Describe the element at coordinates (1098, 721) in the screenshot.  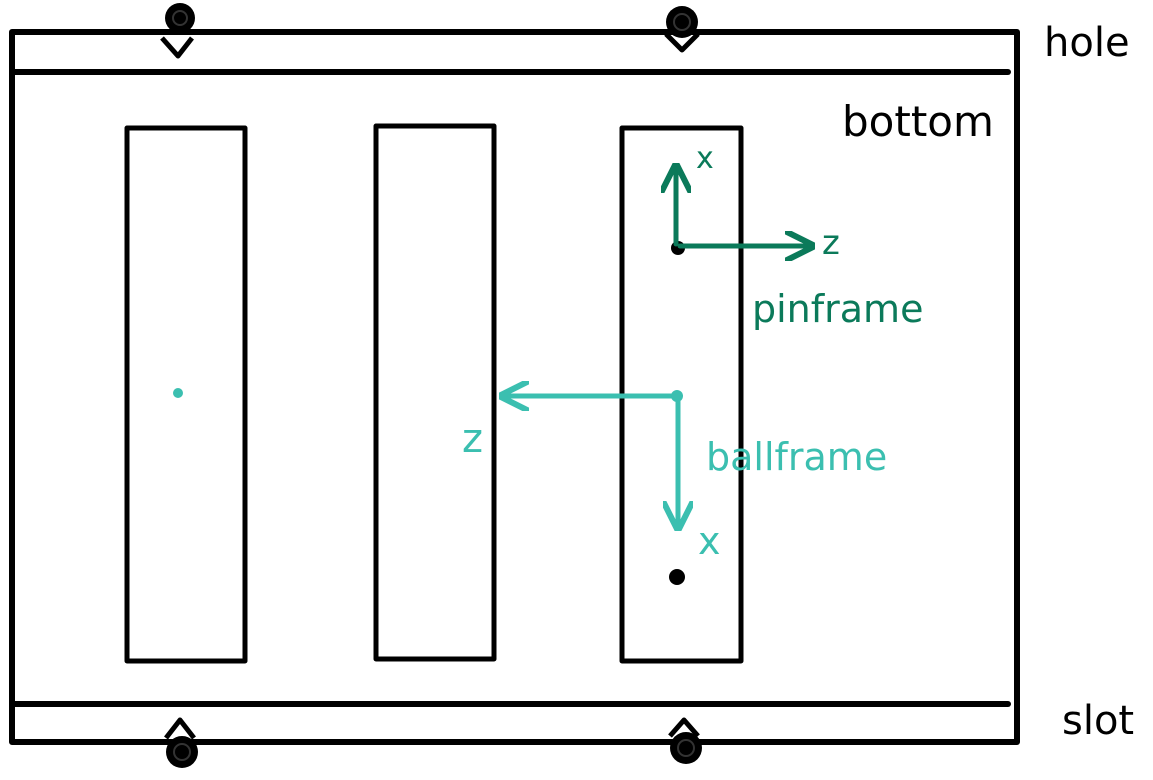
I see `slot-label: slot` at that location.